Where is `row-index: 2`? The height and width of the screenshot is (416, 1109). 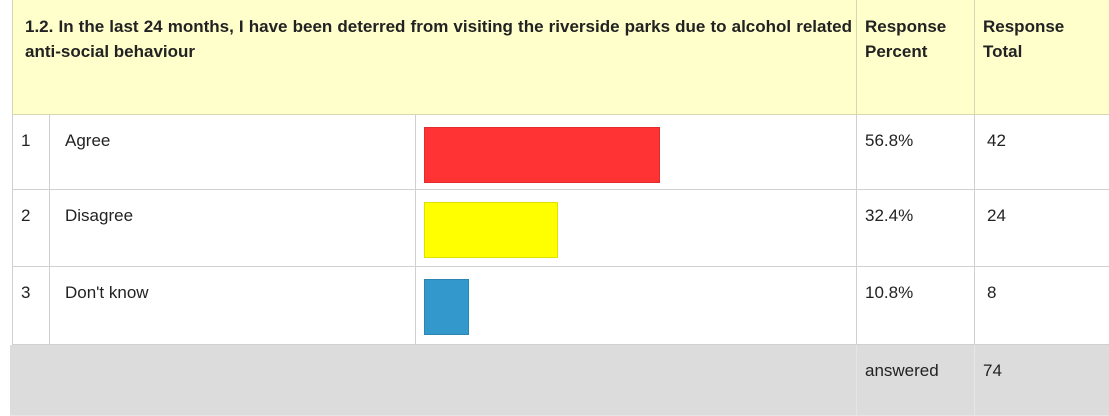
row-index: 2 is located at coordinates (31, 228).